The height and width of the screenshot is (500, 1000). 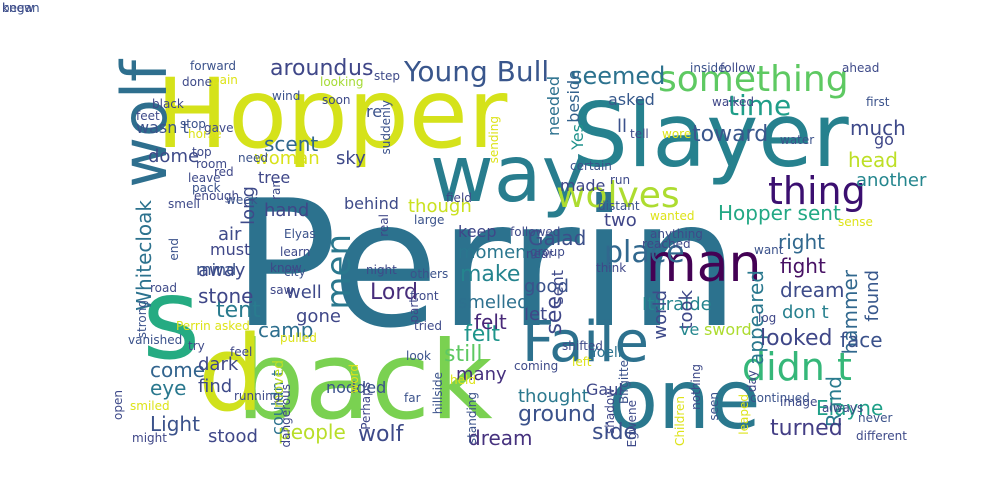 I want to click on cloud-word: far, so click(x=412, y=398).